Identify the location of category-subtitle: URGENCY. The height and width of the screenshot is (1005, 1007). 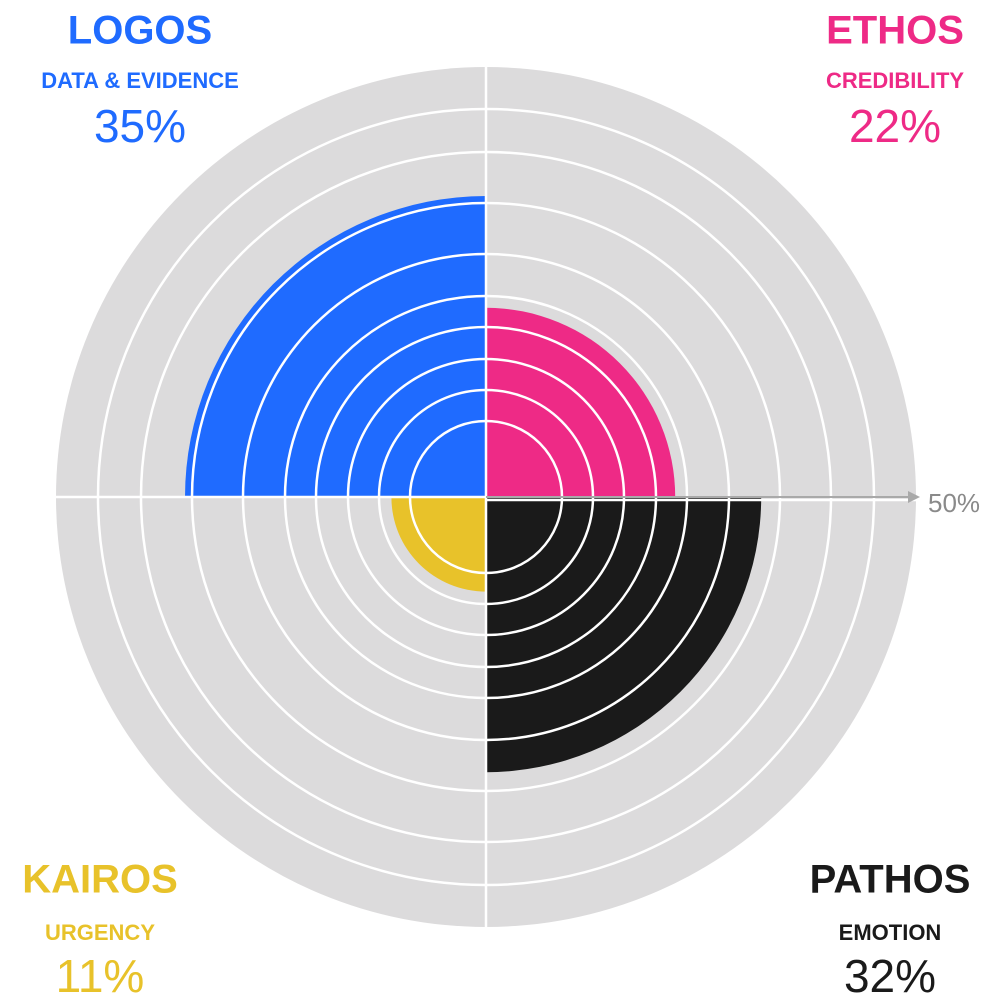
(100, 932).